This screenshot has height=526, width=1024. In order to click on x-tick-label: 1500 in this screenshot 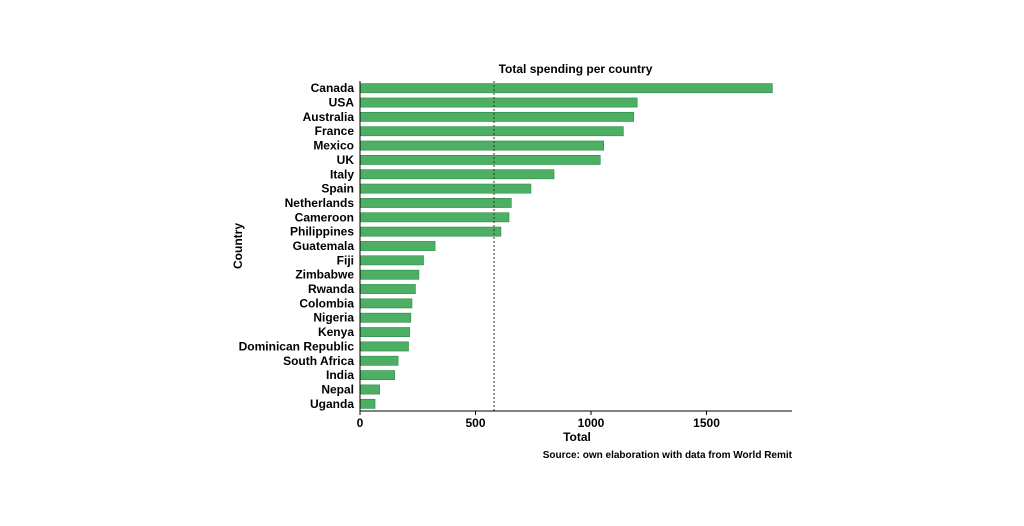, I will do `click(706, 423)`.